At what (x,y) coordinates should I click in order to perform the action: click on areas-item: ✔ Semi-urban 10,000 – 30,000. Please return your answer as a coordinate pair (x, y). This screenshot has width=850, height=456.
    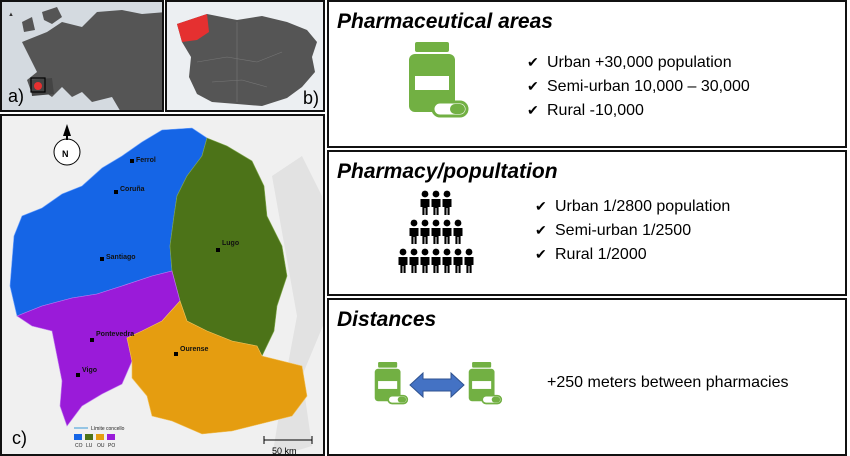
    Looking at the image, I should click on (638, 86).